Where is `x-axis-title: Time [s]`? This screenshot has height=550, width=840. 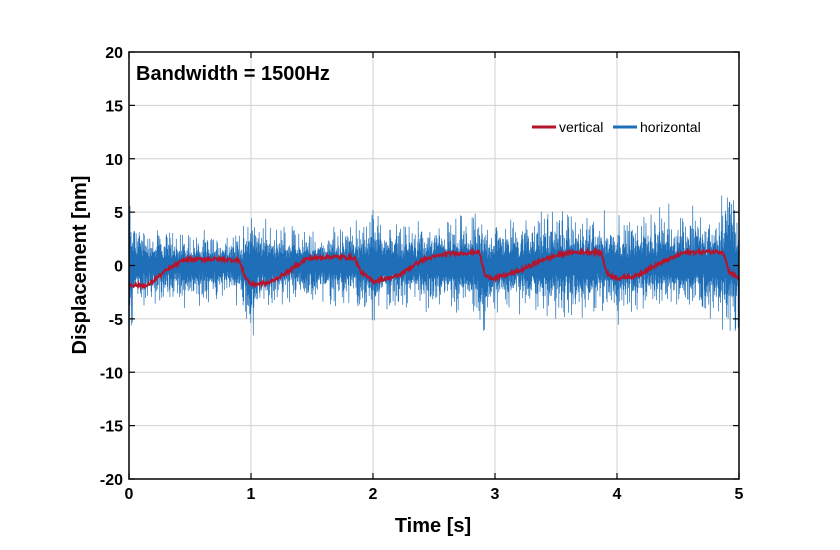
x-axis-title: Time [s] is located at coordinates (433, 526).